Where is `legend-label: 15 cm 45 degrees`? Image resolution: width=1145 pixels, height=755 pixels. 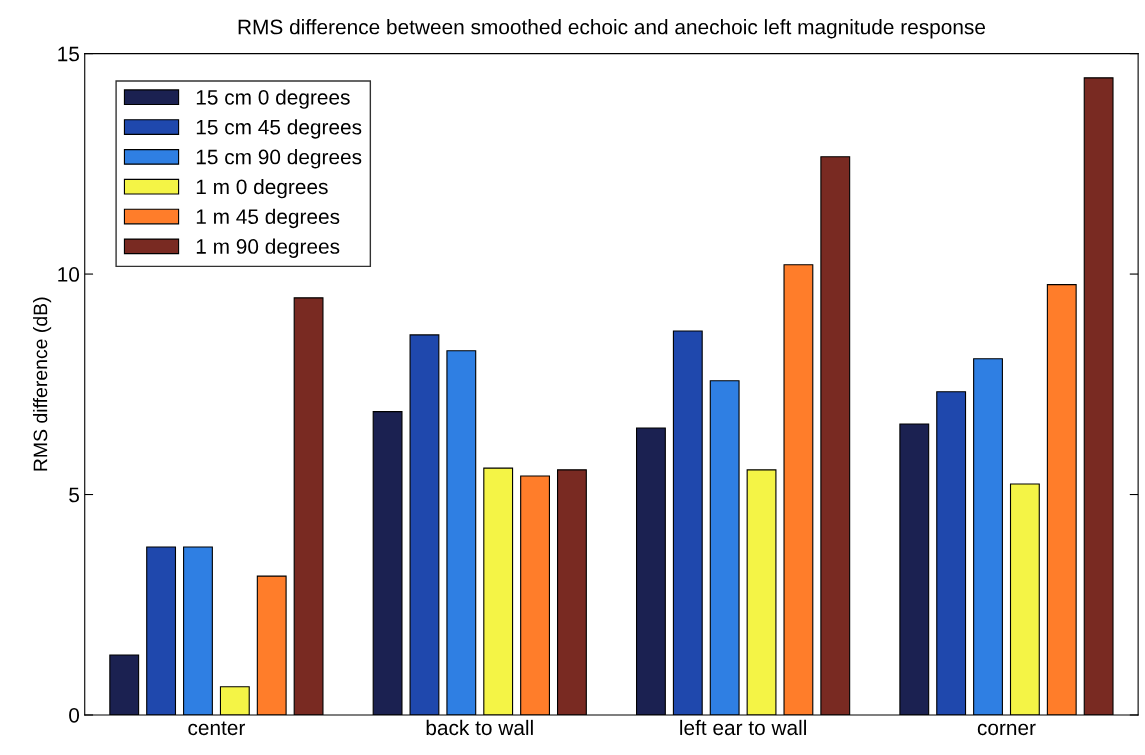
legend-label: 15 cm 45 degrees is located at coordinates (279, 129).